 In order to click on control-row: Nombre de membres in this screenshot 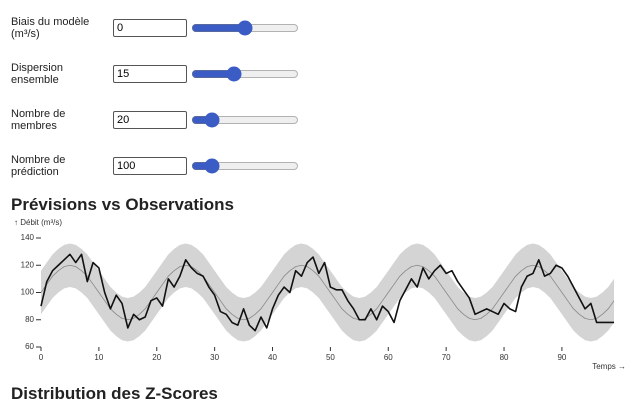, I will do `click(161, 120)`.